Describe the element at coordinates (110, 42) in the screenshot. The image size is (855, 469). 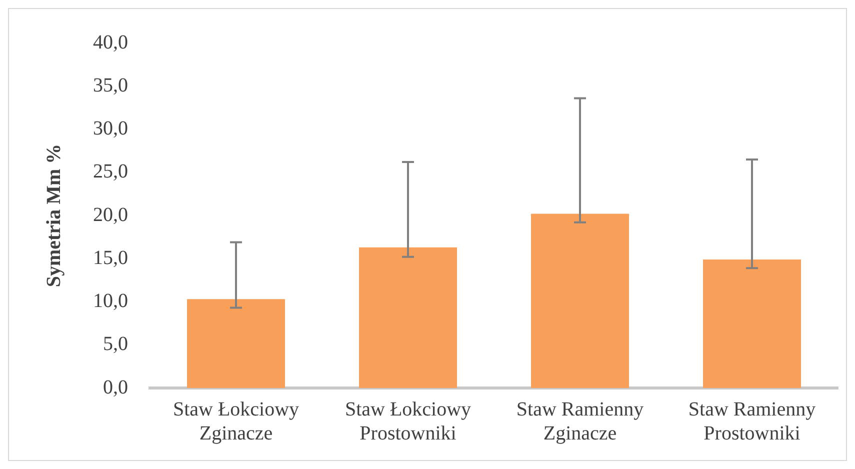
I see `y-tick-label: 40,0` at that location.